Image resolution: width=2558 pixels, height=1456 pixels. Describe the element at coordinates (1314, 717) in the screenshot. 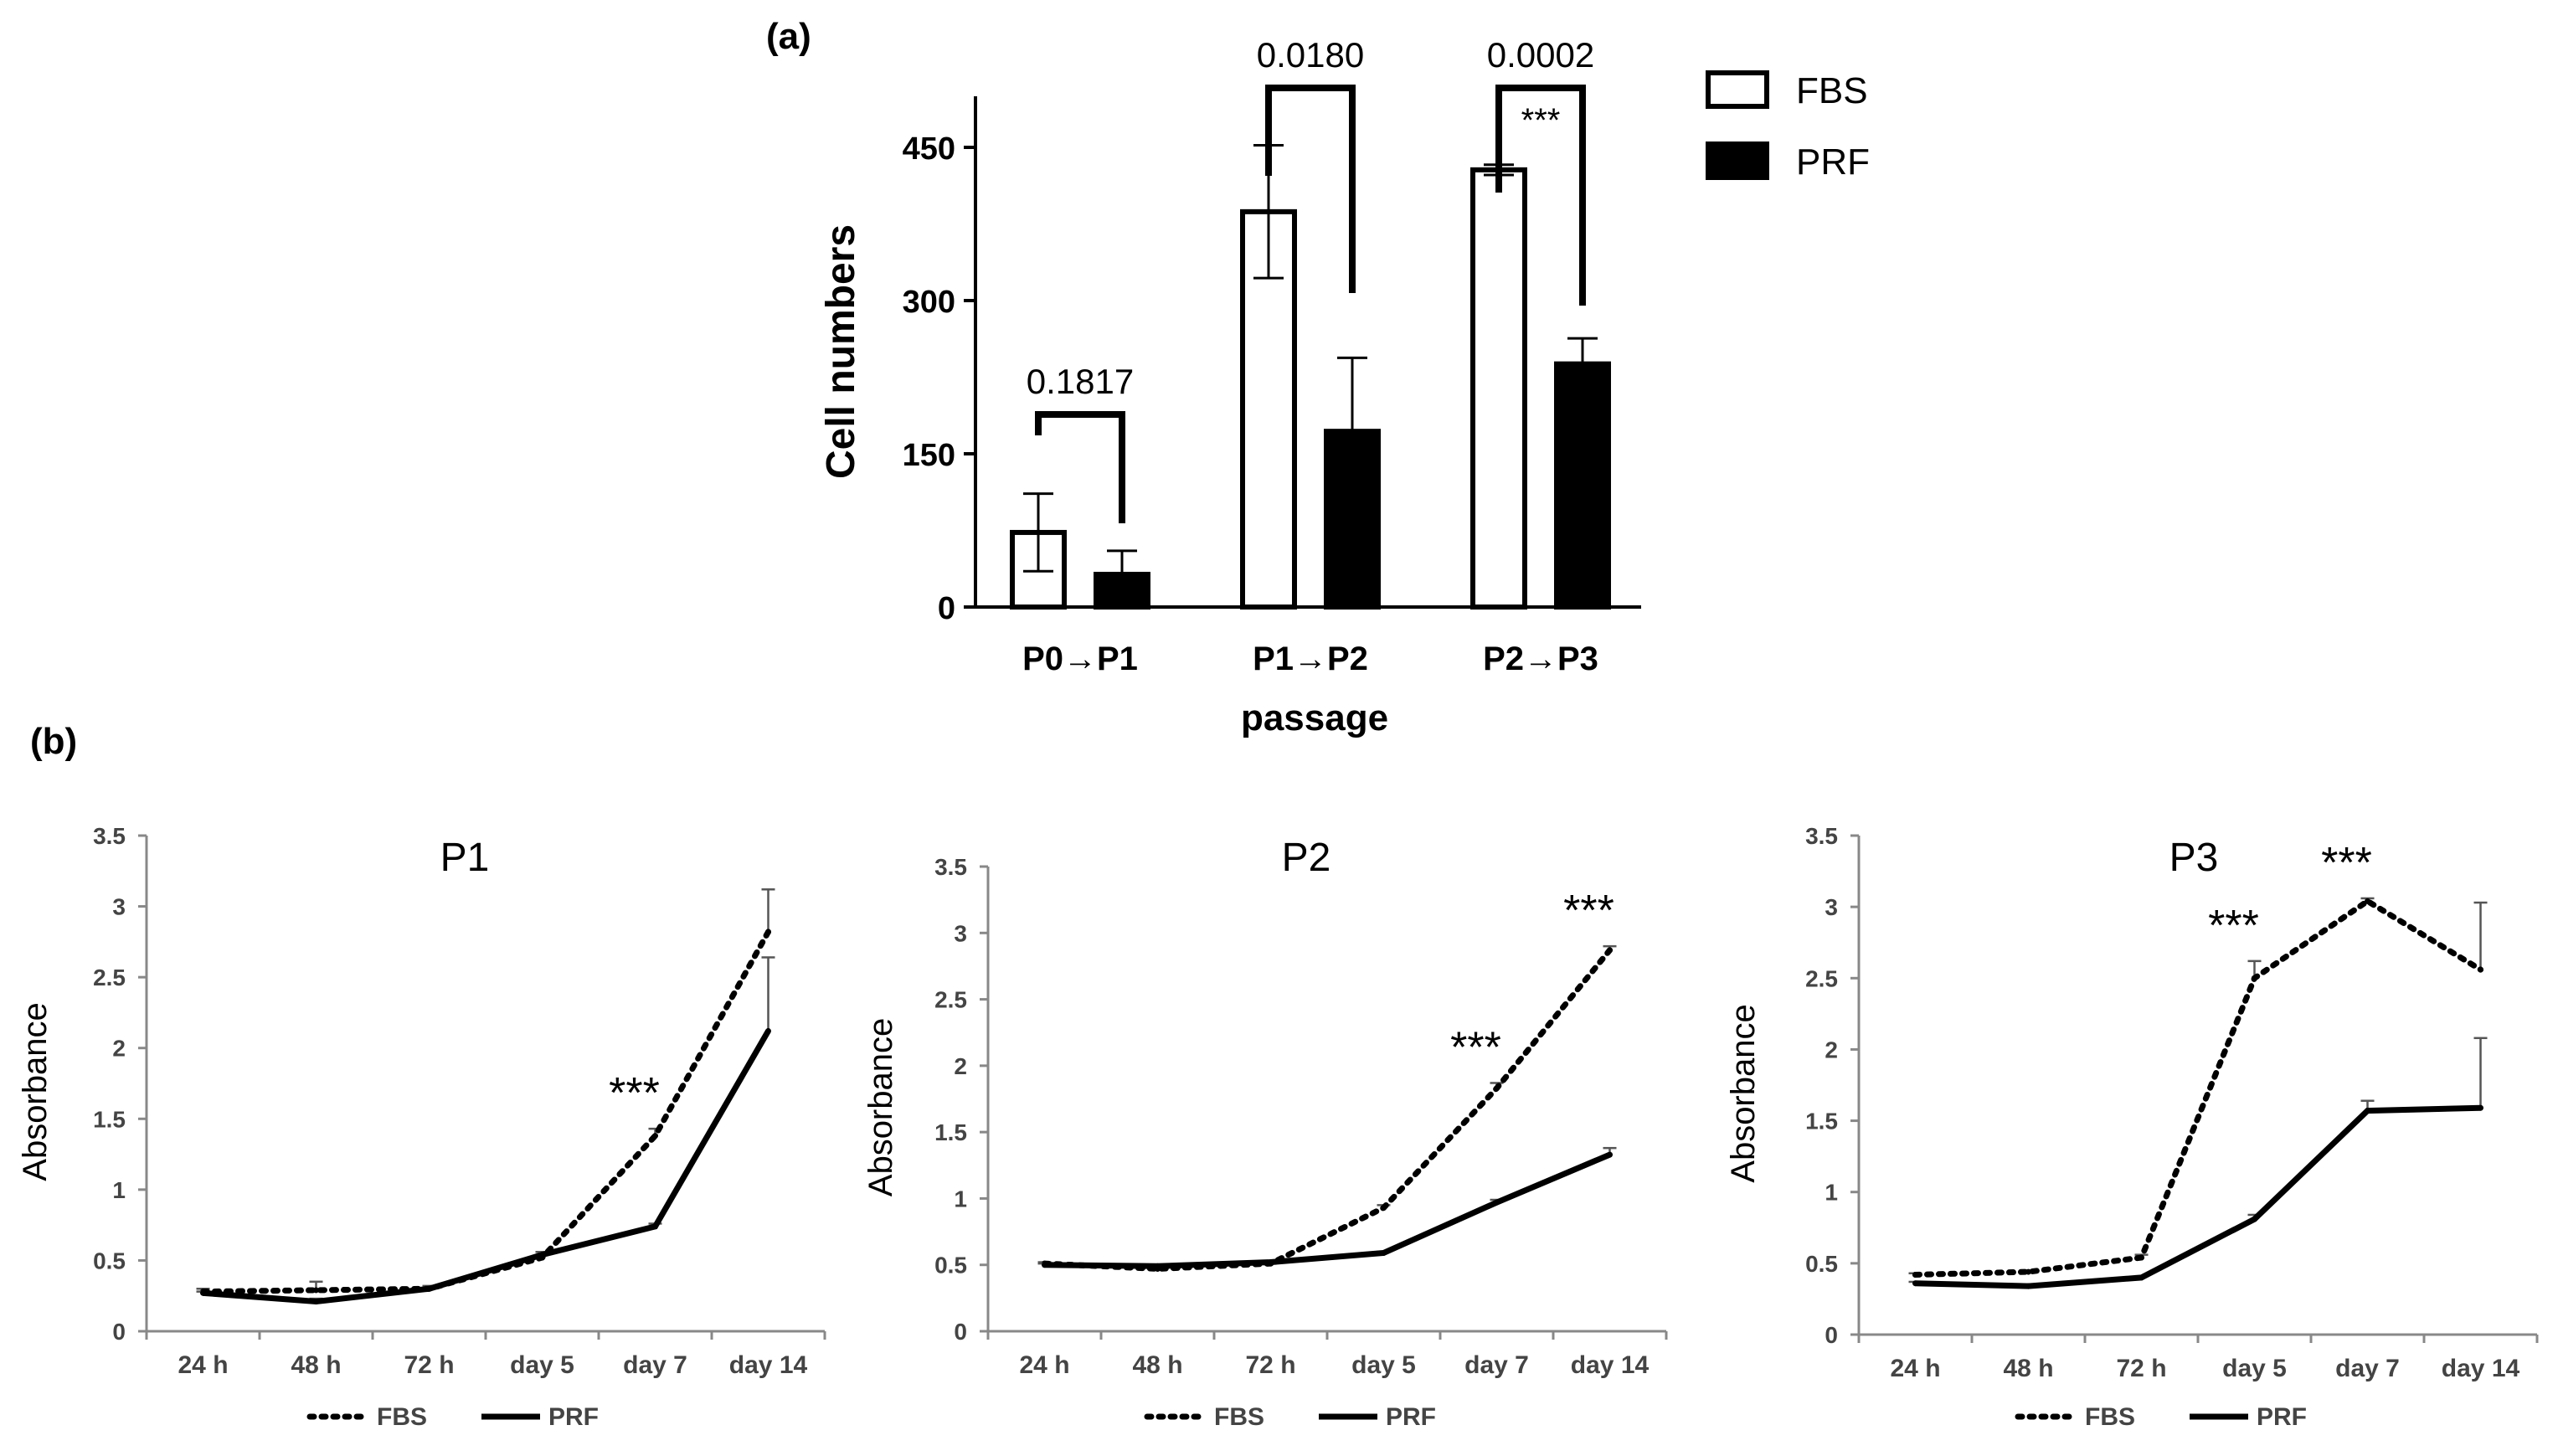

I see `panel-a-xlabel: passage` at that location.